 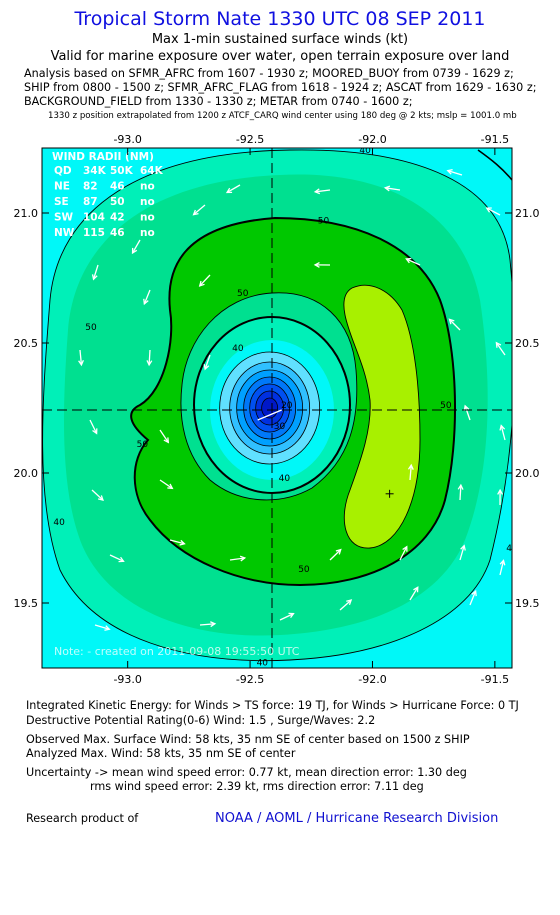 I want to click on research-product-label: Research product of, so click(x=82, y=818).